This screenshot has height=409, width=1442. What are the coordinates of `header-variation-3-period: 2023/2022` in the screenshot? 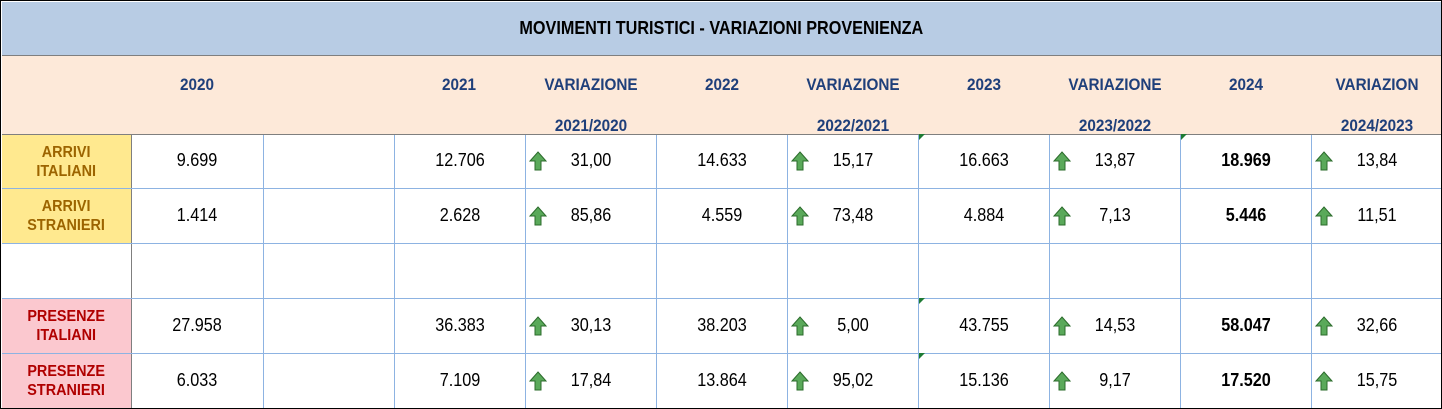 It's located at (1115, 125).